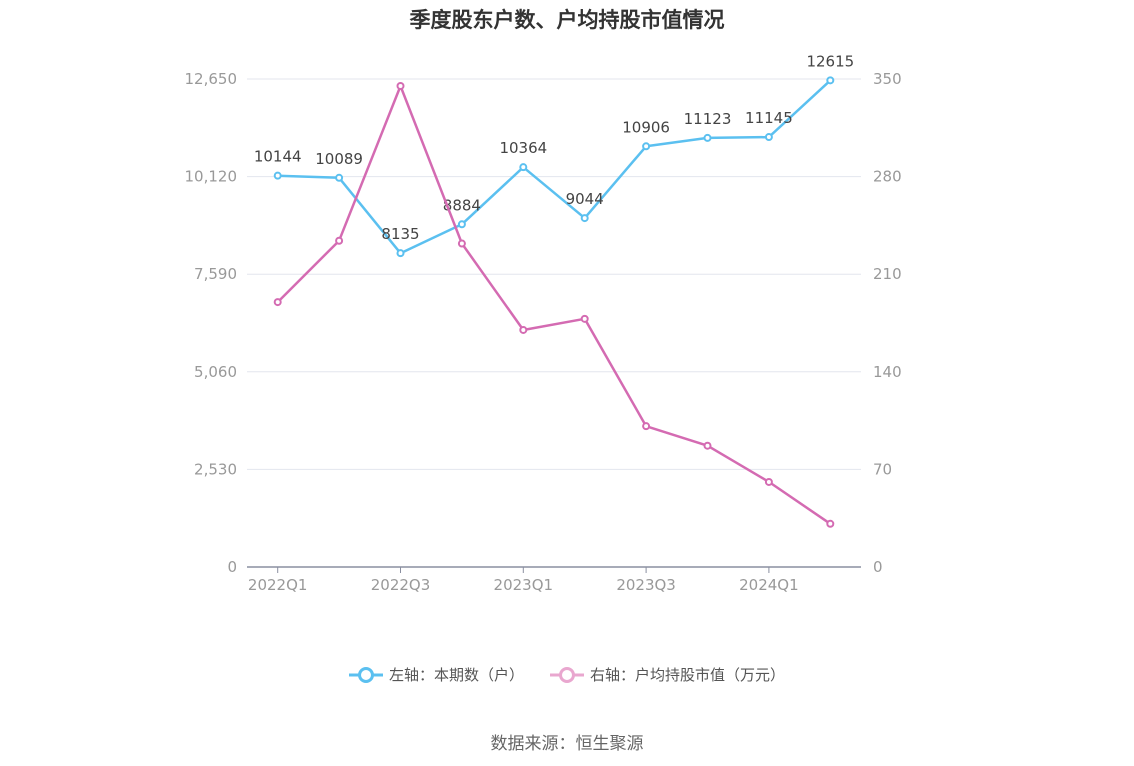  I want to click on y-left-tick-label: 0, so click(232, 567).